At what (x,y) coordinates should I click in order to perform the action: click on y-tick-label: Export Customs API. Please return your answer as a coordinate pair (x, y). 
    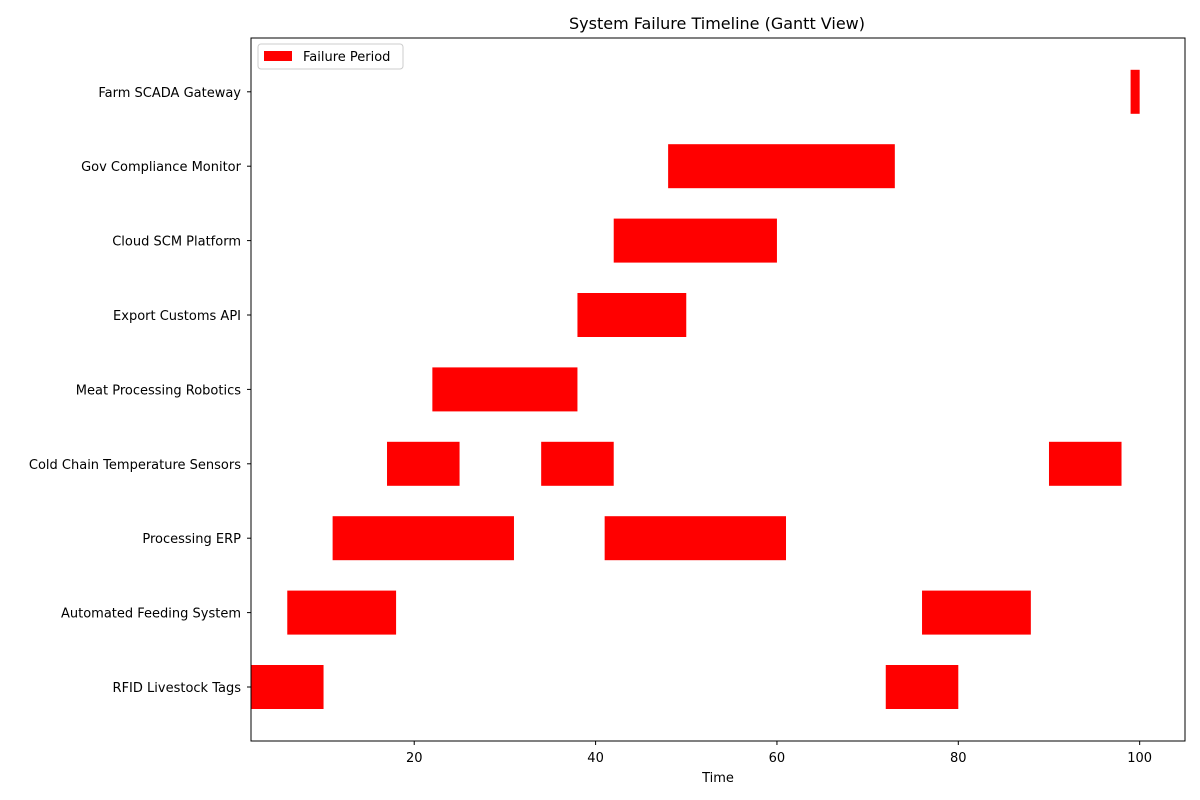
    Looking at the image, I should click on (177, 316).